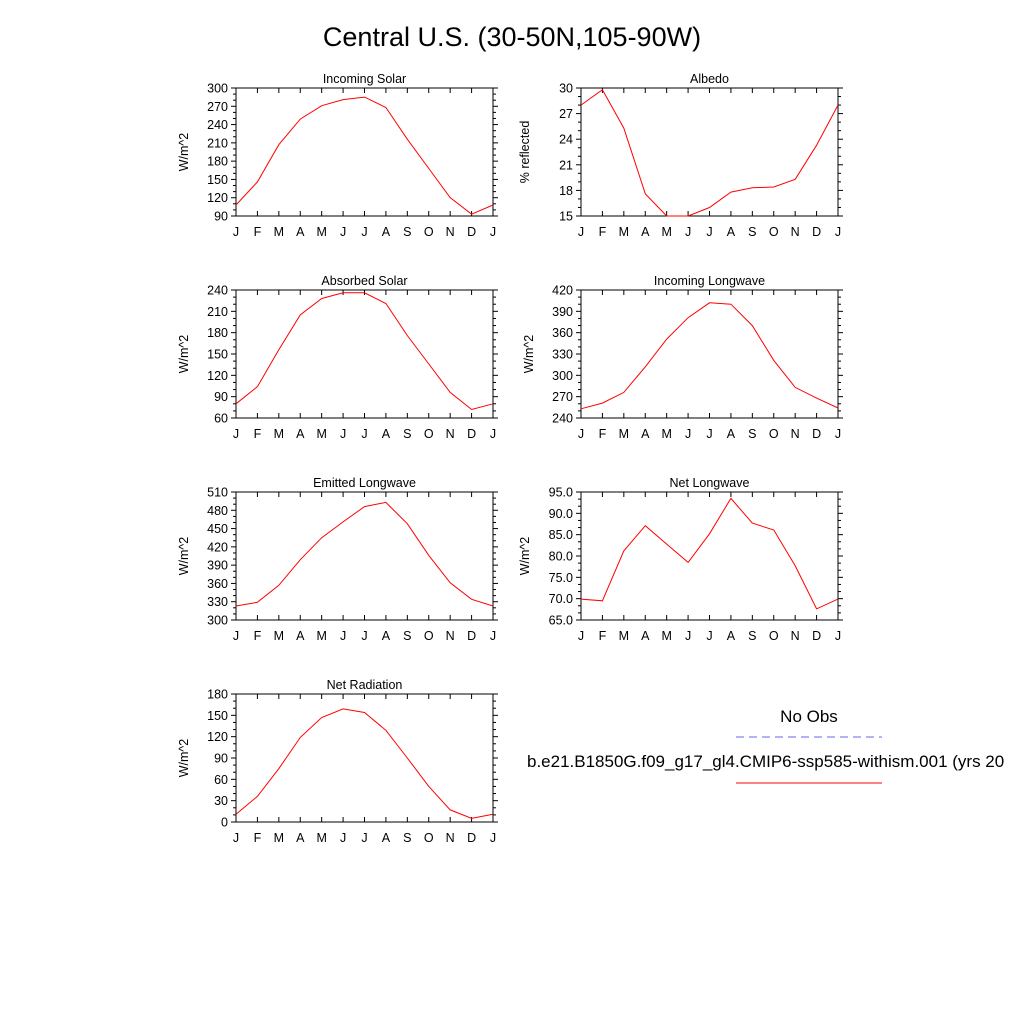  Describe the element at coordinates (217, 355) in the screenshot. I see `y-tick-label: 150` at that location.